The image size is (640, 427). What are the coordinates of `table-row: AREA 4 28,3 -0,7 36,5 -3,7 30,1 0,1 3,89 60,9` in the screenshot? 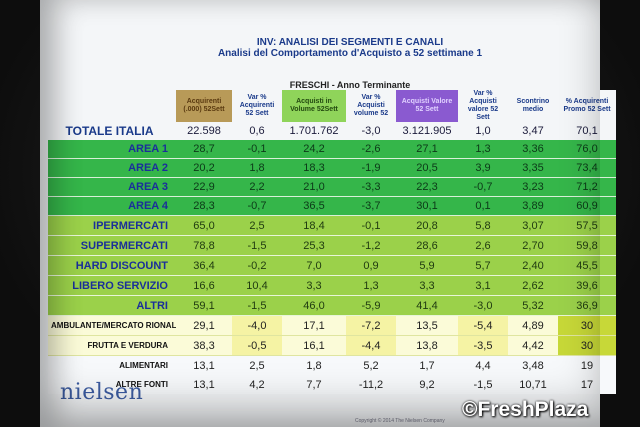 It's located at (332, 206).